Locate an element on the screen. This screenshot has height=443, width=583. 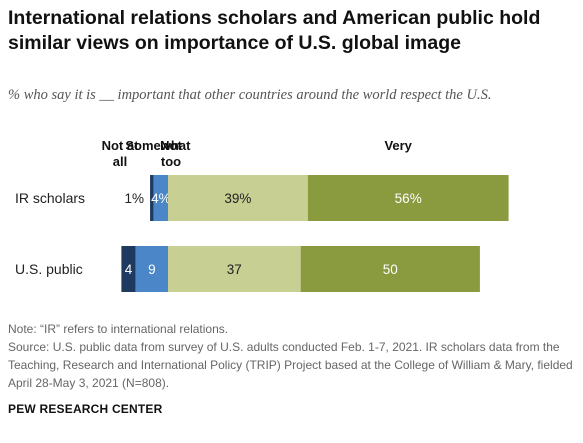
header-not-too: Not is located at coordinates (171, 145).